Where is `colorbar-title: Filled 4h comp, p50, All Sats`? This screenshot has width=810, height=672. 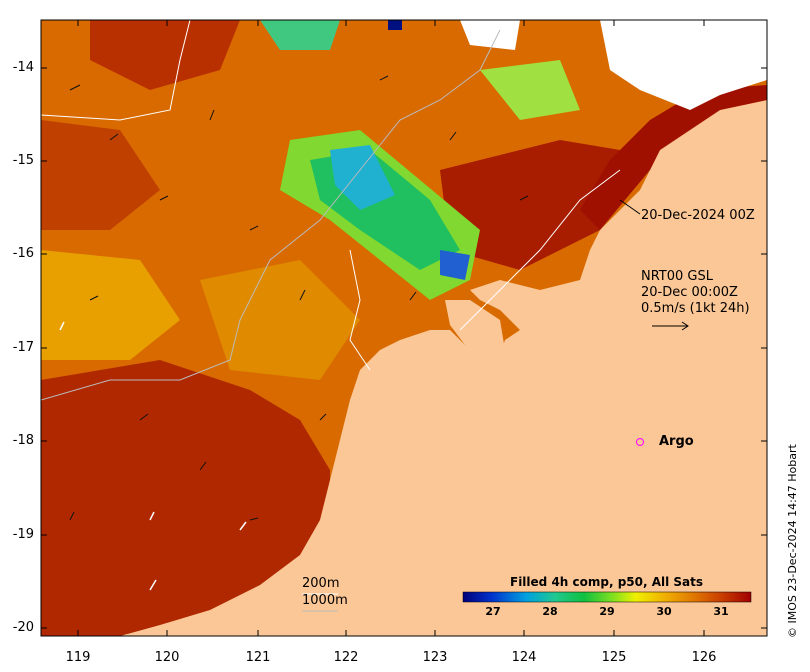 colorbar-title: Filled 4h comp, p50, All Sats is located at coordinates (607, 582).